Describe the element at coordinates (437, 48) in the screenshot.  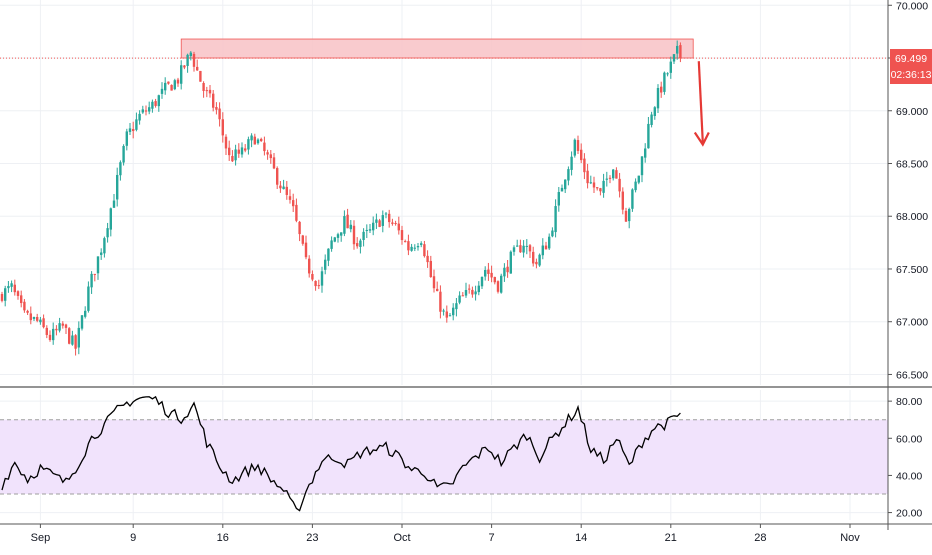
I see `resistance-zone` at that location.